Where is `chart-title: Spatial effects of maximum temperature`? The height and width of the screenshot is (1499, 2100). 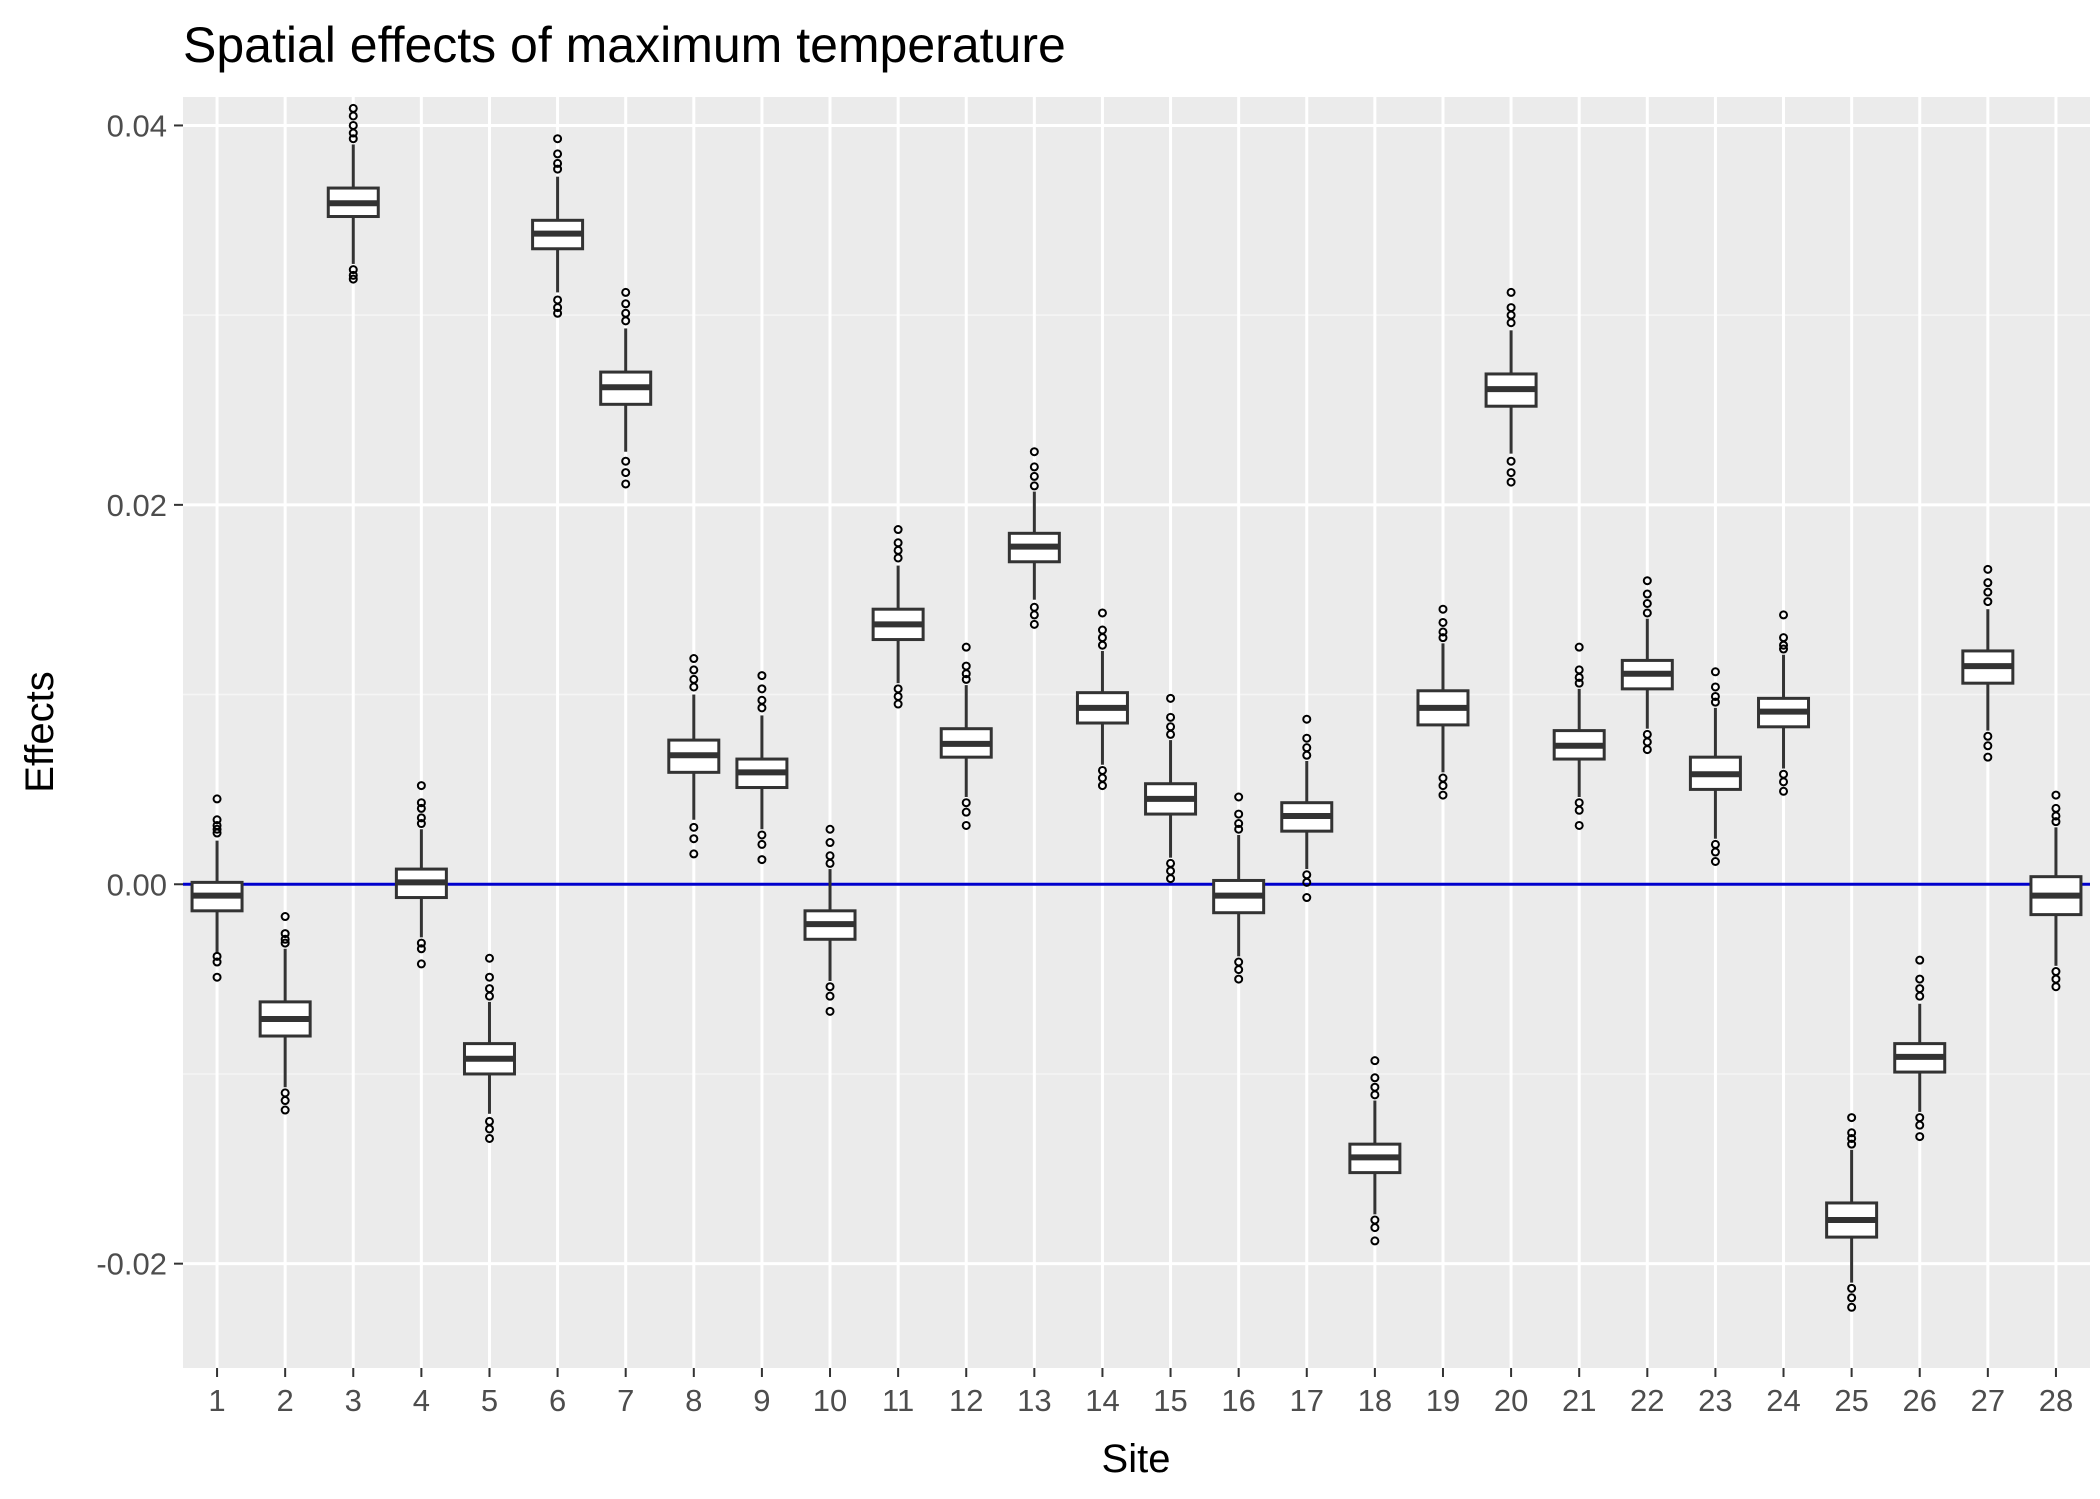
chart-title: Spatial effects of maximum temperature is located at coordinates (624, 45).